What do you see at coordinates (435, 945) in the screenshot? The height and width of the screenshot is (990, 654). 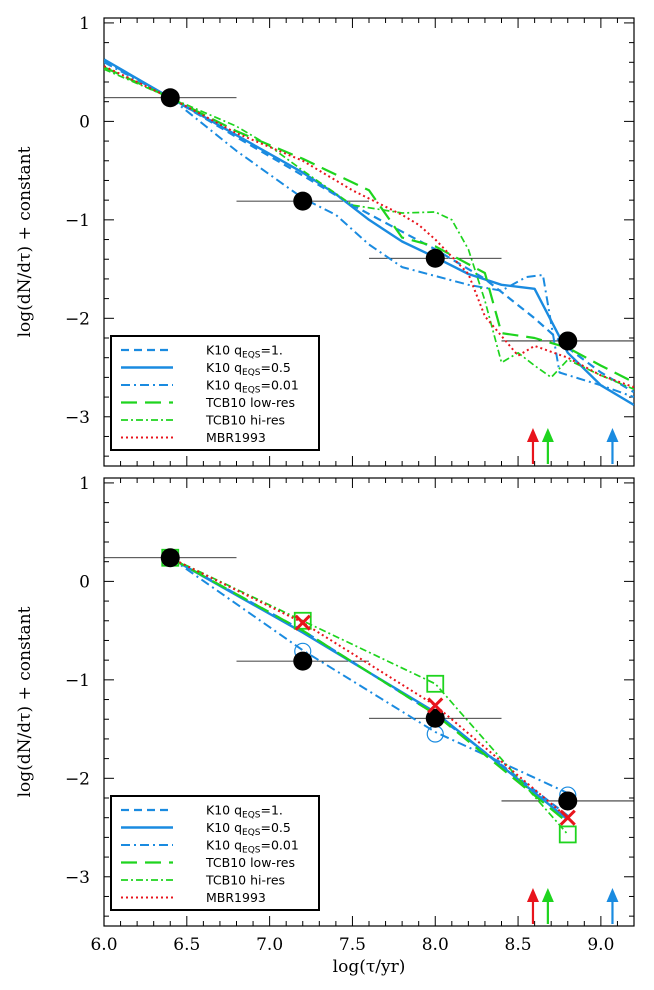 I see `x-tick-label: 8.0` at bounding box center [435, 945].